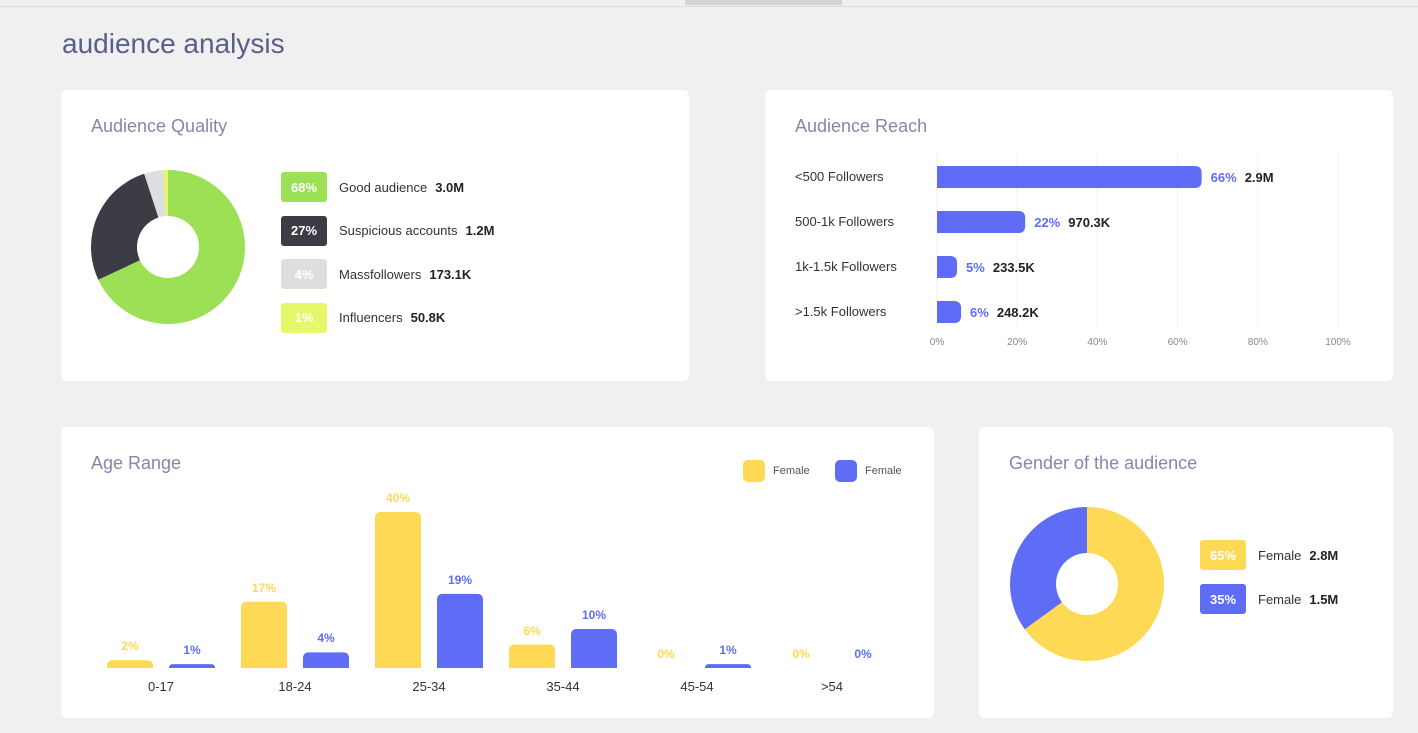 Image resolution: width=1418 pixels, height=733 pixels. I want to click on audience-quality-title: Audience Quality, so click(159, 126).